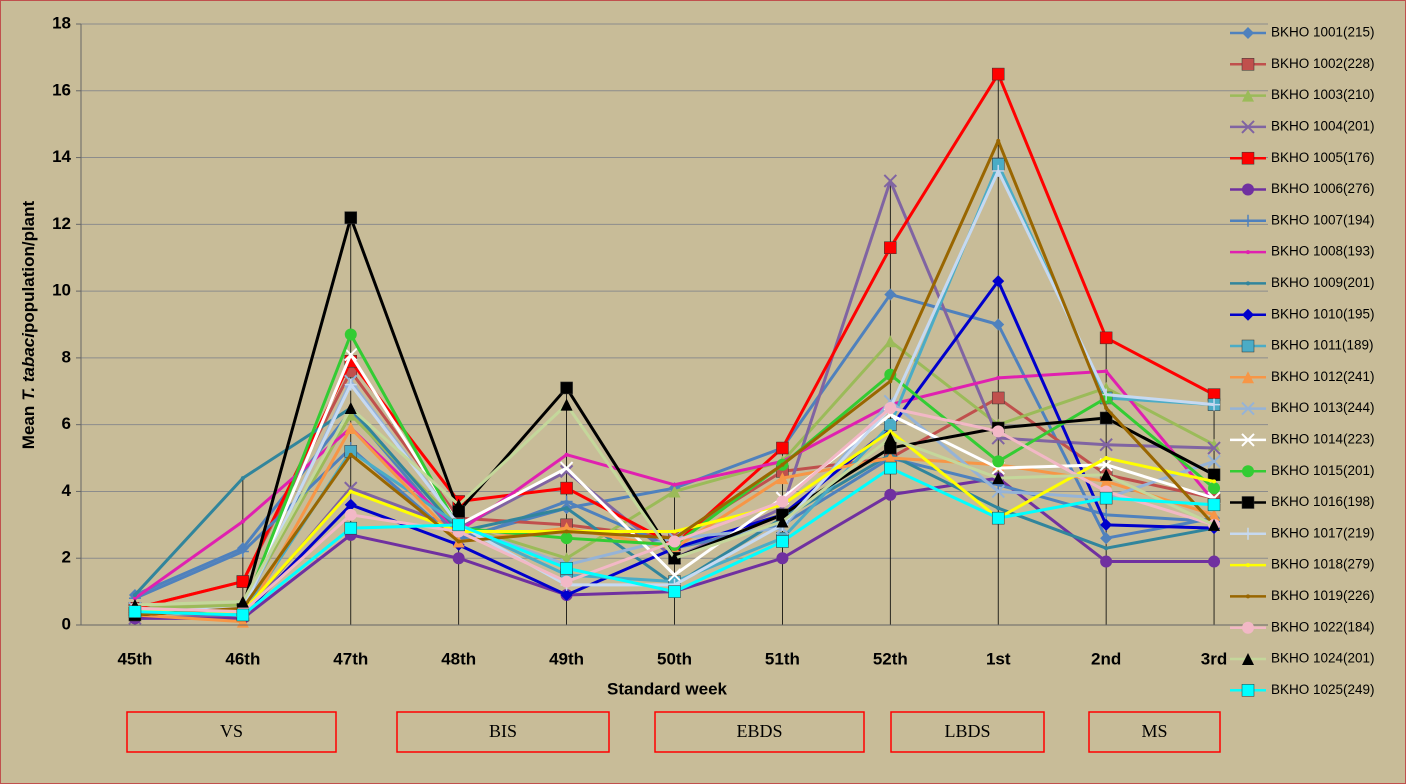 The image size is (1406, 784). Describe the element at coordinates (1323, 313) in the screenshot. I see `legend-label: BKHO 1010(195)` at that location.